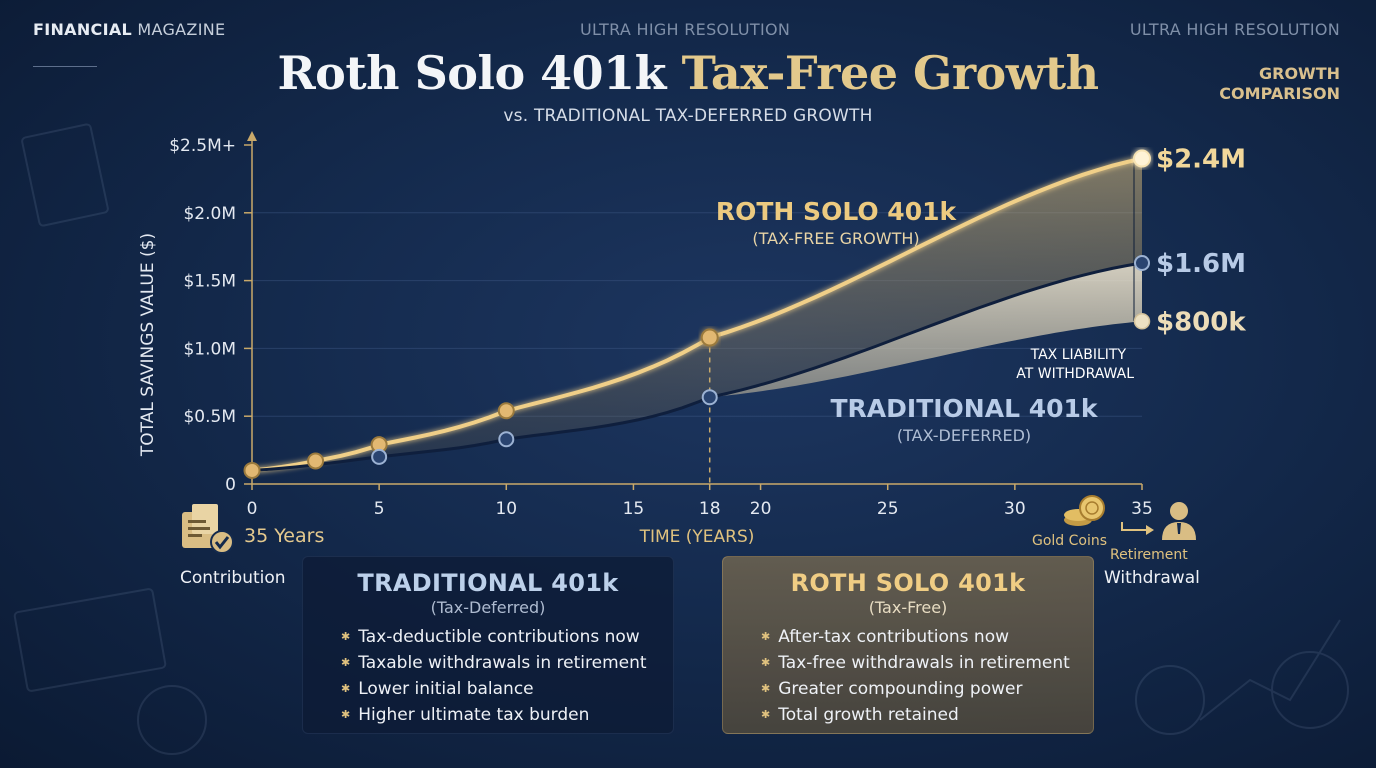 This screenshot has height=768, width=1376. What do you see at coordinates (506, 509) in the screenshot?
I see `x-tick-label: 10` at bounding box center [506, 509].